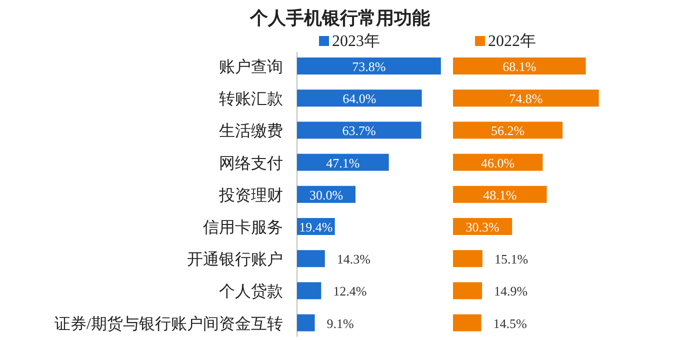 The width and height of the screenshot is (700, 340). What do you see at coordinates (251, 291) in the screenshot?
I see `y-tick-label: 个人贷款` at bounding box center [251, 291].